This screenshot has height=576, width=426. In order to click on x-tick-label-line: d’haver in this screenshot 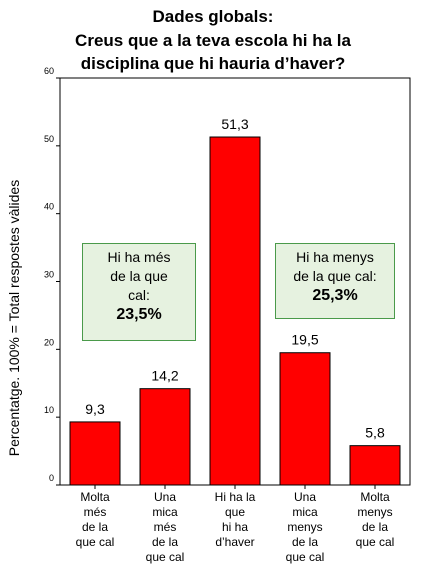, I will do `click(235, 542)`.